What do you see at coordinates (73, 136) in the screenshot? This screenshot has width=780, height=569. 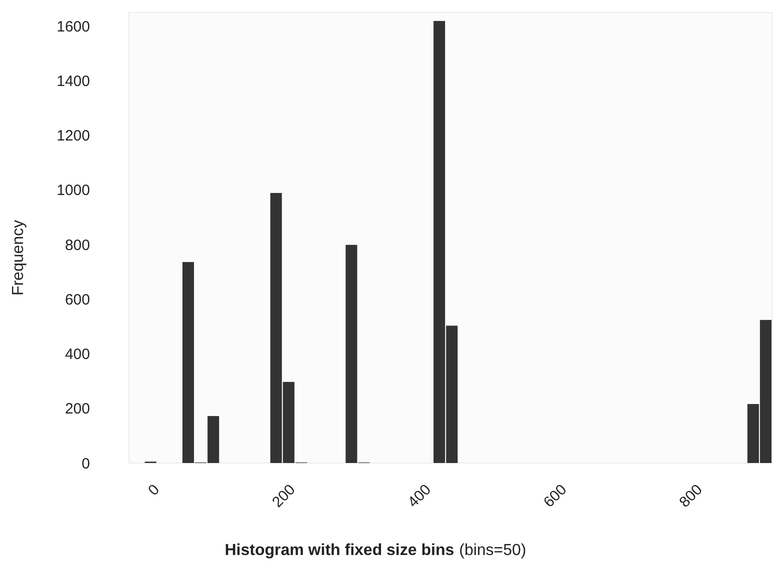 I see `y-tick-label: 1200` at bounding box center [73, 136].